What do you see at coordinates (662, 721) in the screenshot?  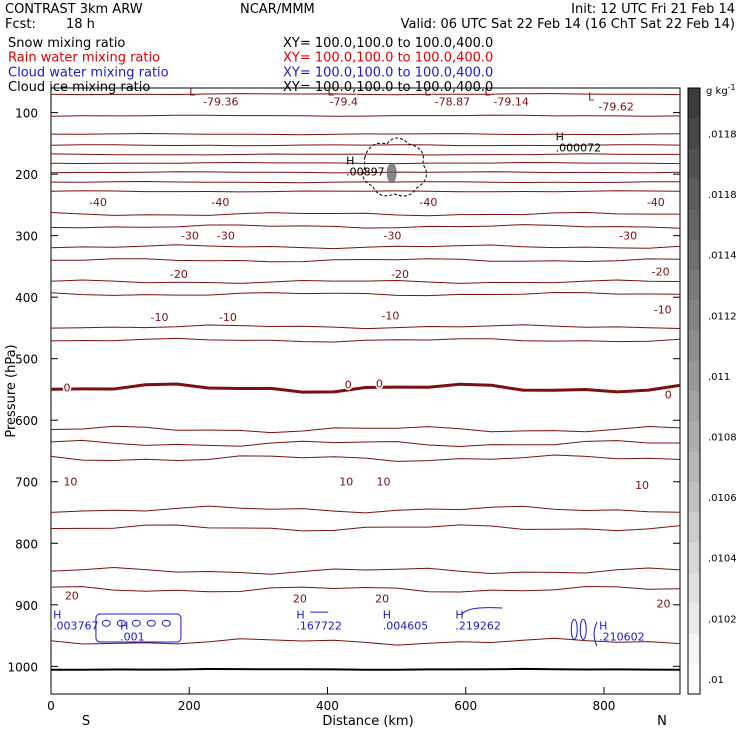 I see `north-label: N` at bounding box center [662, 721].